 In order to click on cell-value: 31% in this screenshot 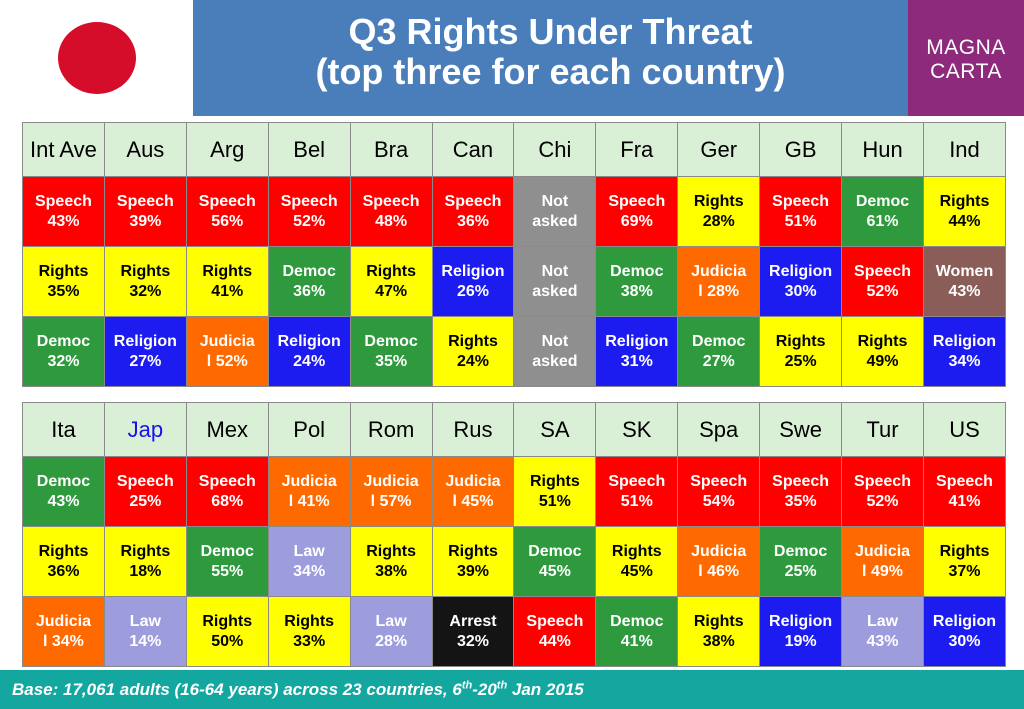, I will do `click(636, 361)`.